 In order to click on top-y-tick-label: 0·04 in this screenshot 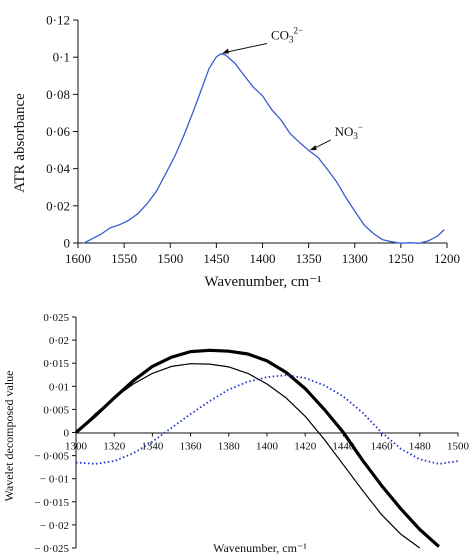, I will do `click(58, 168)`.